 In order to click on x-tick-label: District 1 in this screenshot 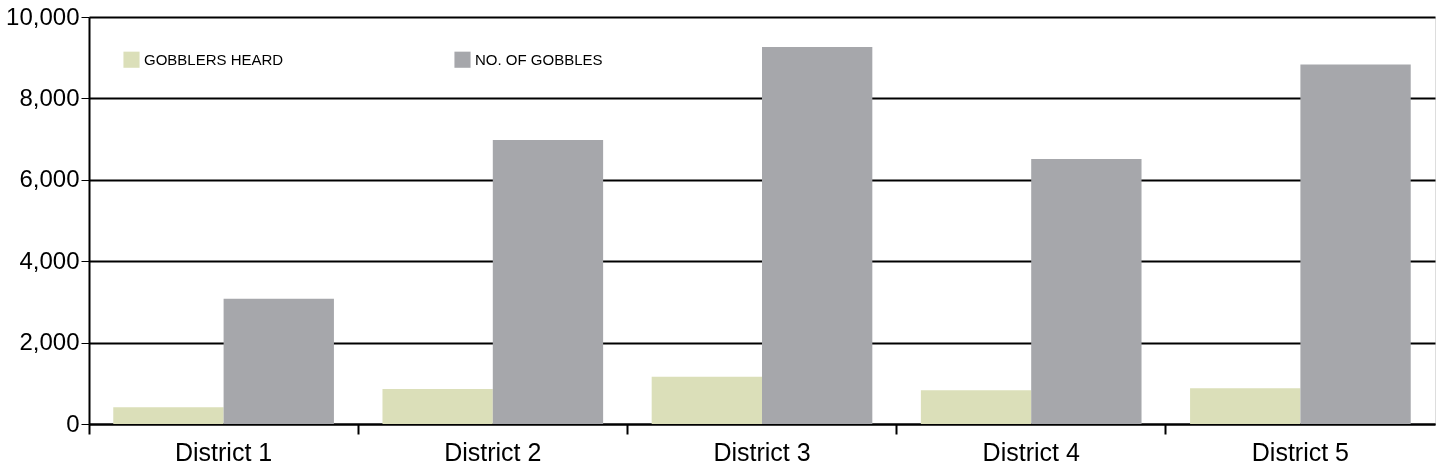, I will do `click(223, 451)`.